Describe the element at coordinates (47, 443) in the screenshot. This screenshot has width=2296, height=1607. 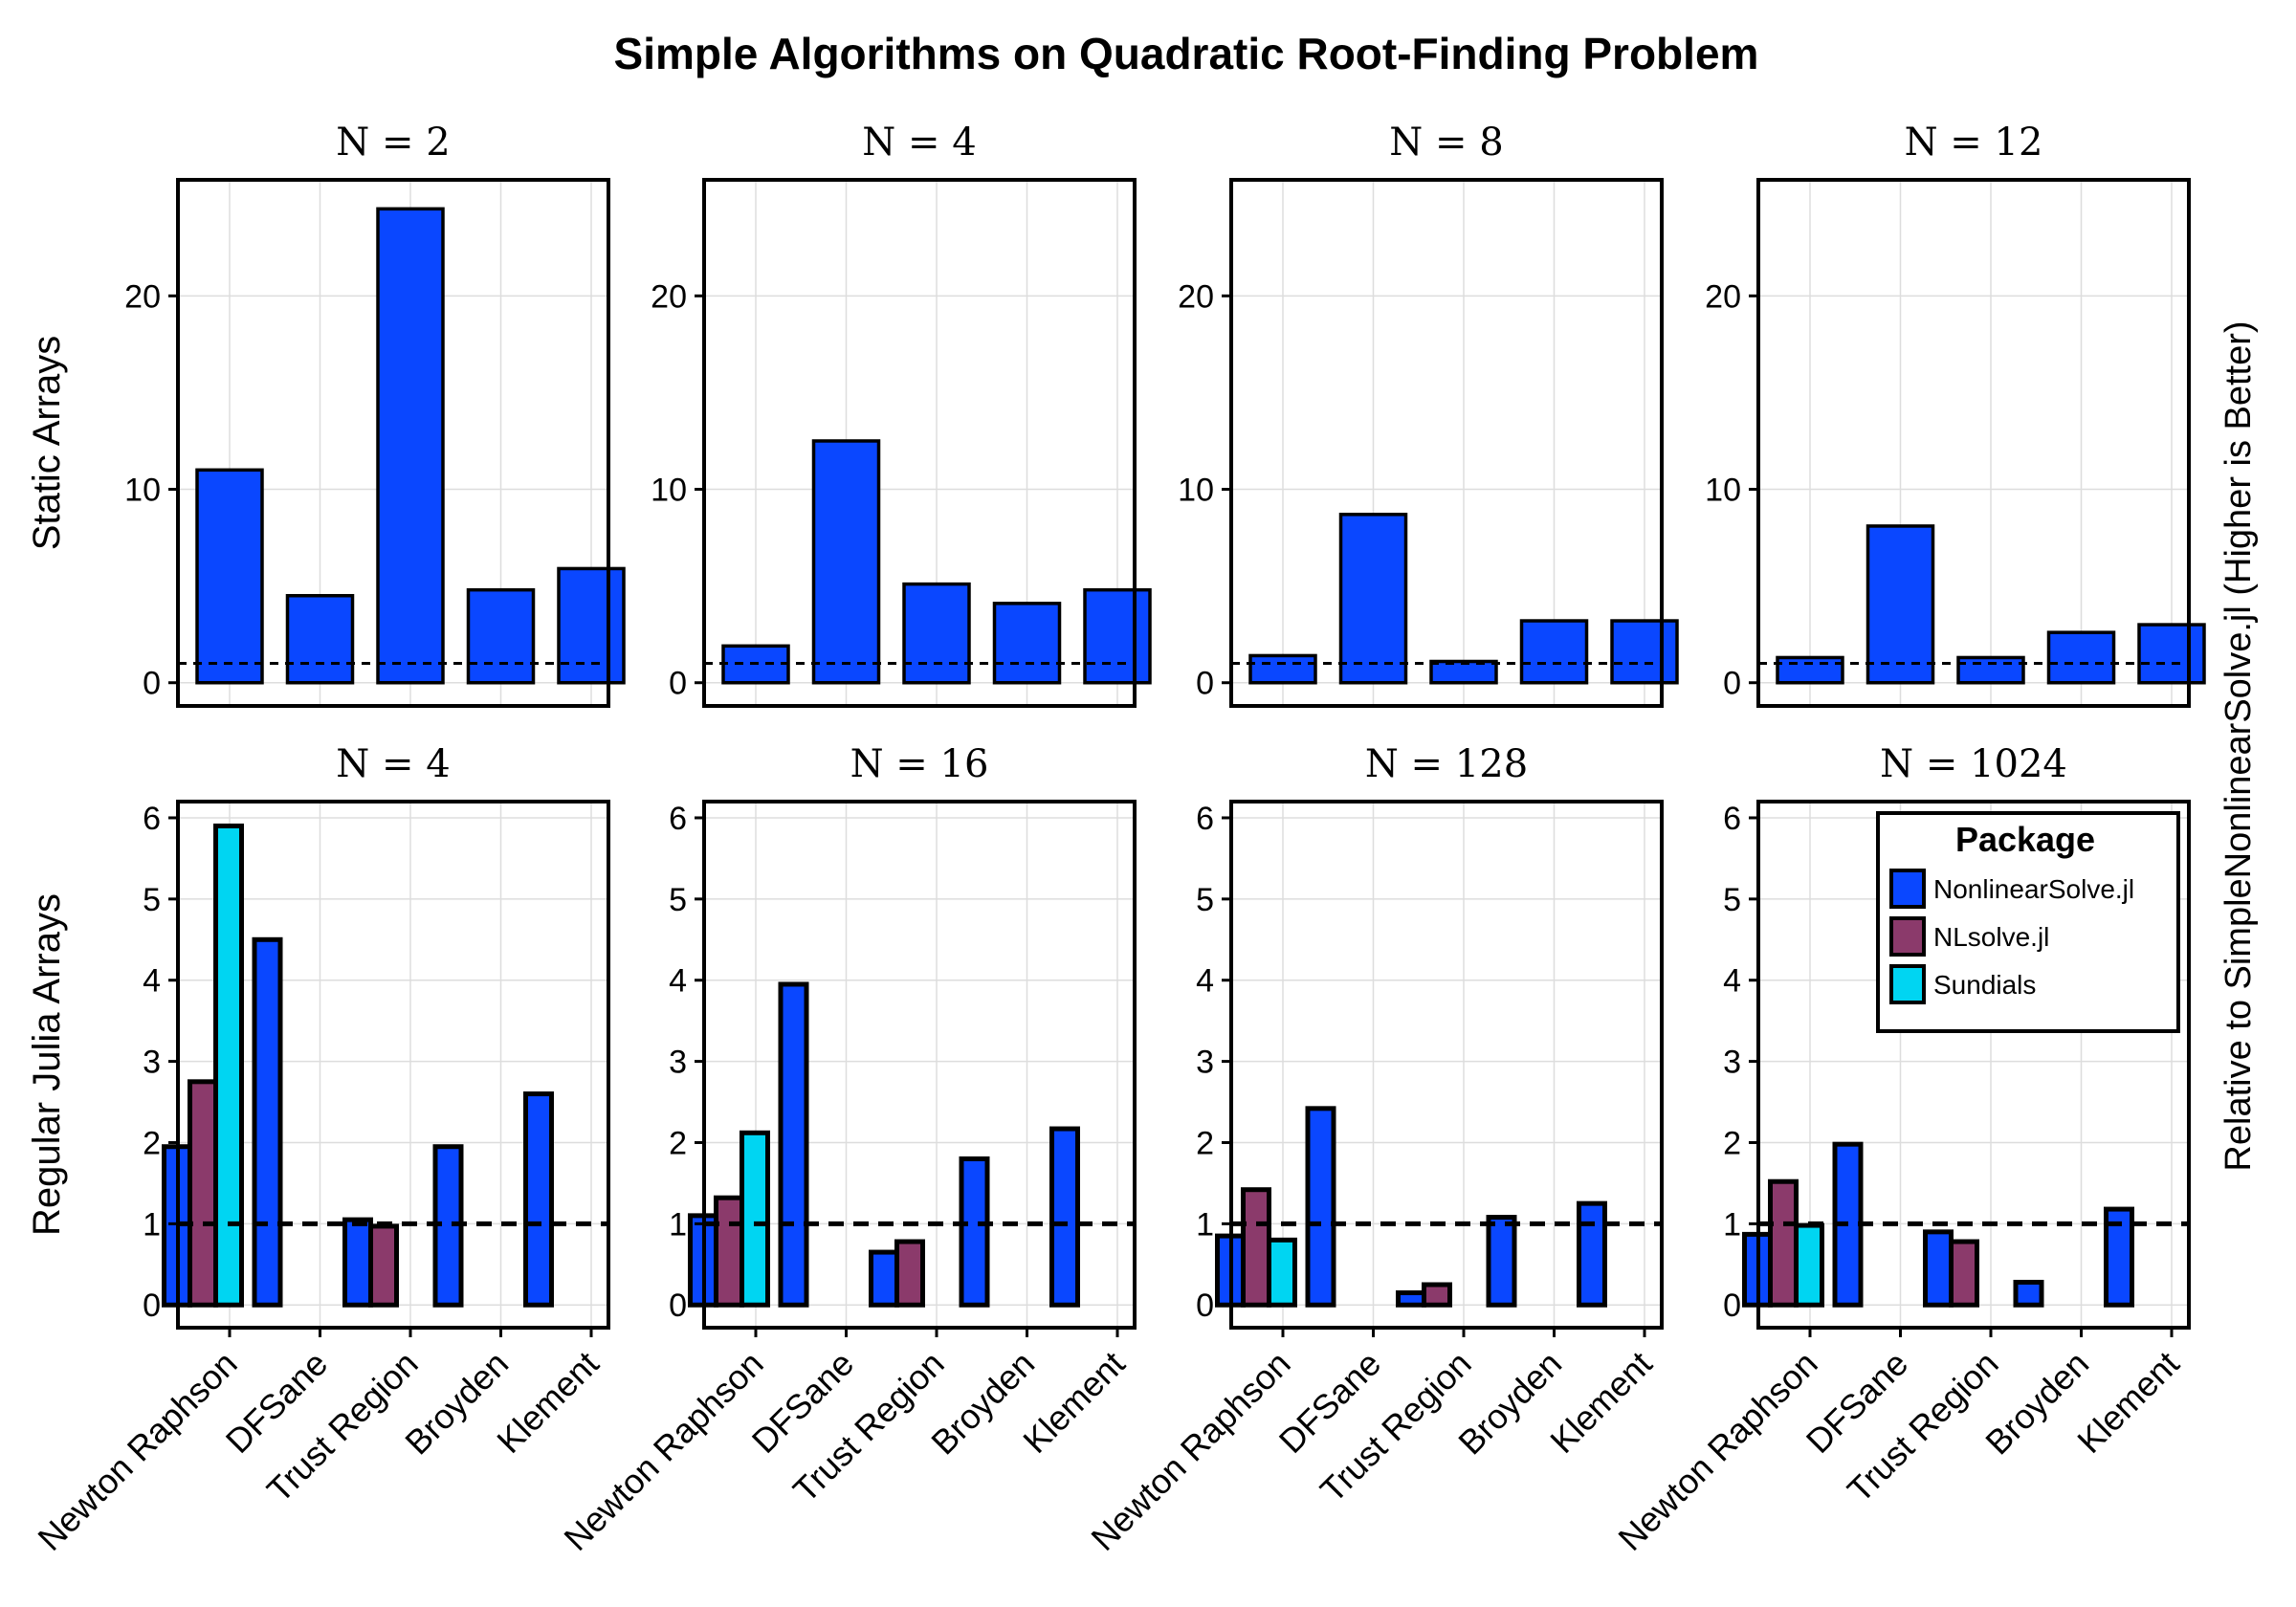
I see `row-ylabel: Static Arrays` at that location.